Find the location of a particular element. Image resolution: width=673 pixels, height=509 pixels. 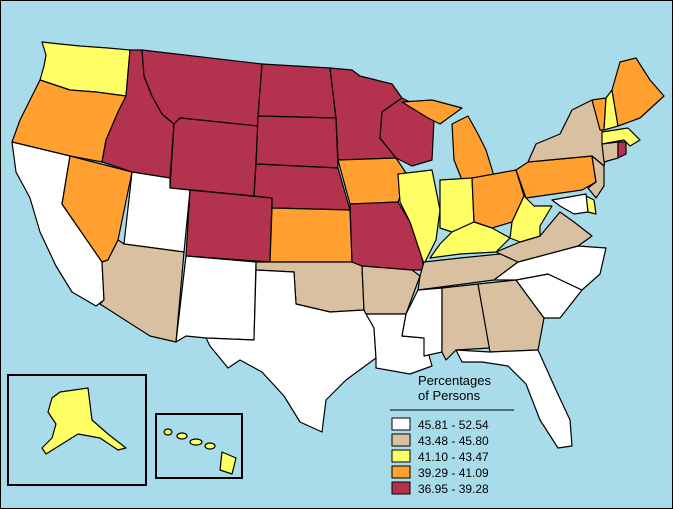

state-rhode-island is located at coordinates (622, 150).